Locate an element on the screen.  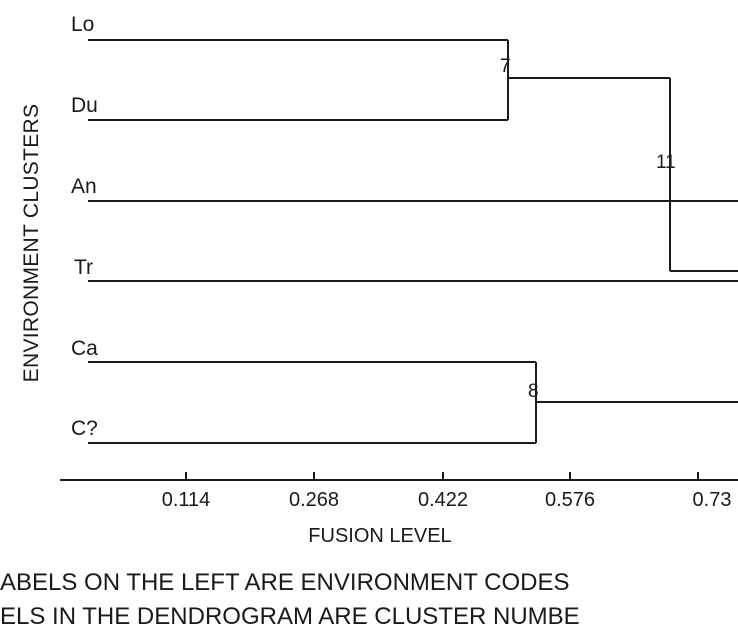
x-tick-label-2: 0.422 is located at coordinates (443, 500).